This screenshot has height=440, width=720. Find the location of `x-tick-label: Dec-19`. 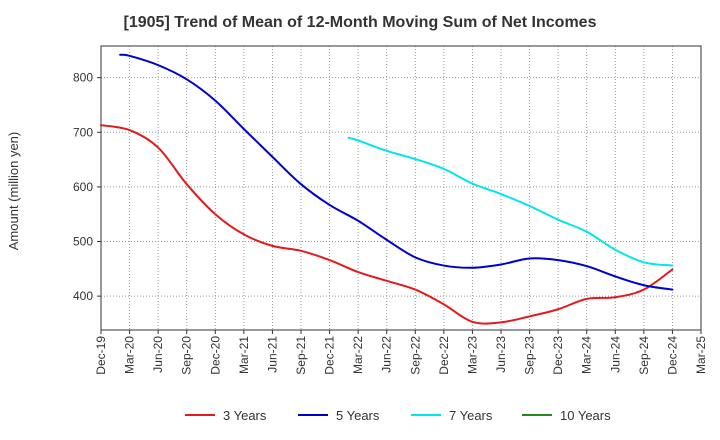

x-tick-label: Dec-19 is located at coordinates (101, 355).